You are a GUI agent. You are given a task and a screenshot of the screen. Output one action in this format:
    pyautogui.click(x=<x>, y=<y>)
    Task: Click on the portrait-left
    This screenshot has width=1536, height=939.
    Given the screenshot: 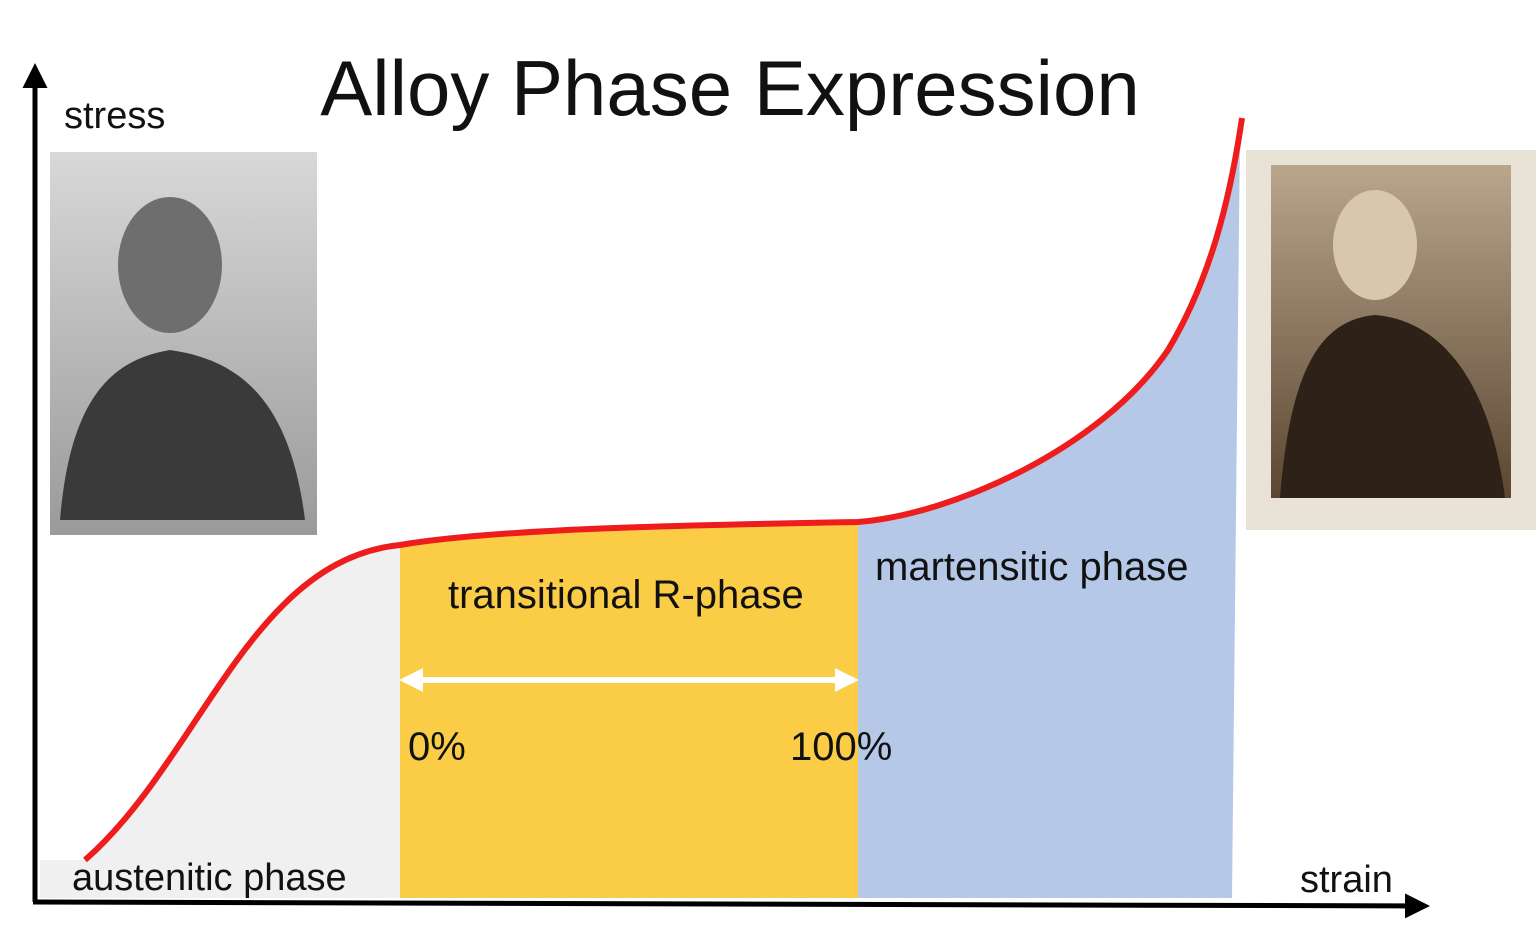 What is the action you would take?
    pyautogui.click(x=183, y=343)
    